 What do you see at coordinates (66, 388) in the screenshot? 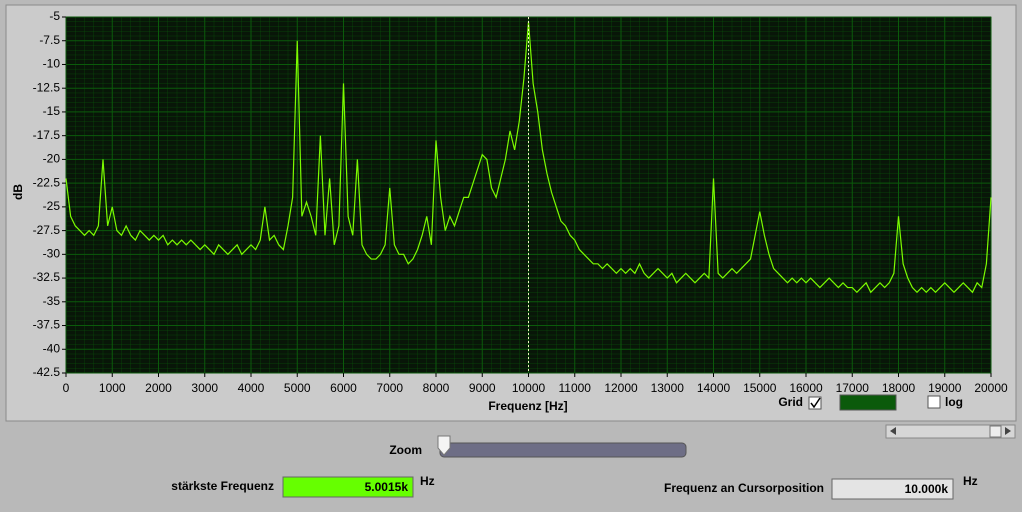
I see `x-tick-label: 0` at bounding box center [66, 388].